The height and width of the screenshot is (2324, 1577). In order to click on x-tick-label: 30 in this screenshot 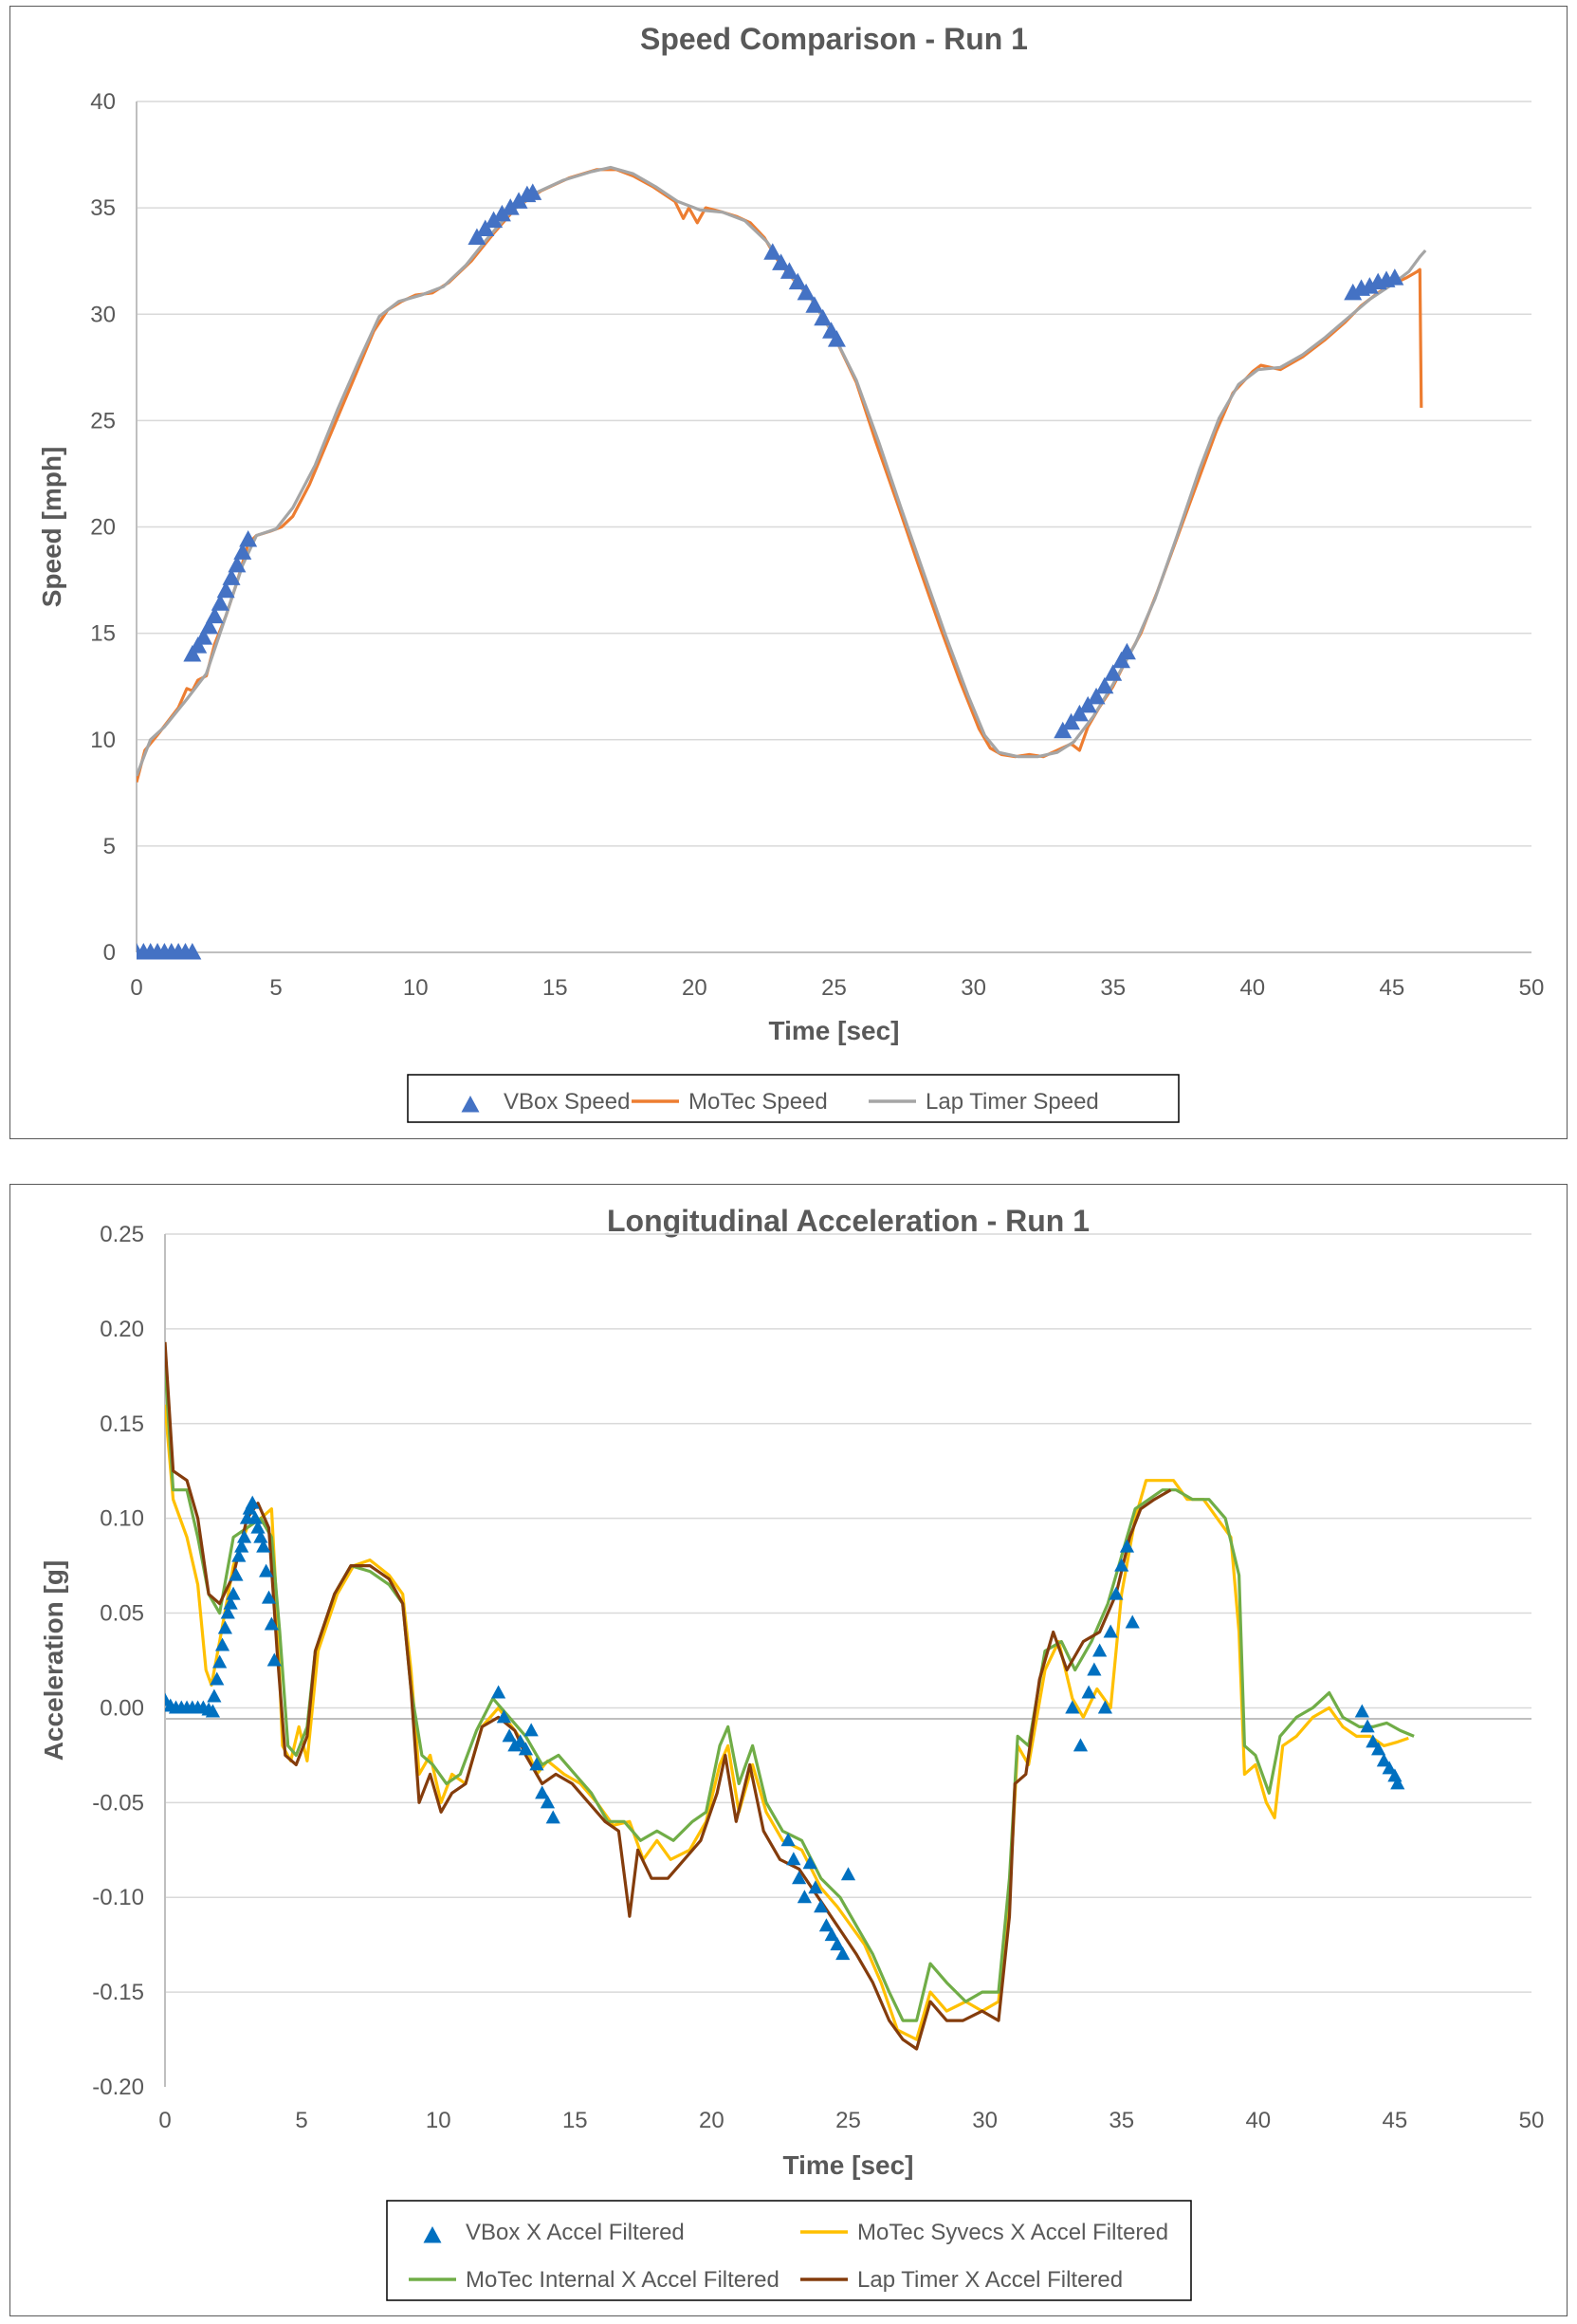, I will do `click(985, 2120)`.